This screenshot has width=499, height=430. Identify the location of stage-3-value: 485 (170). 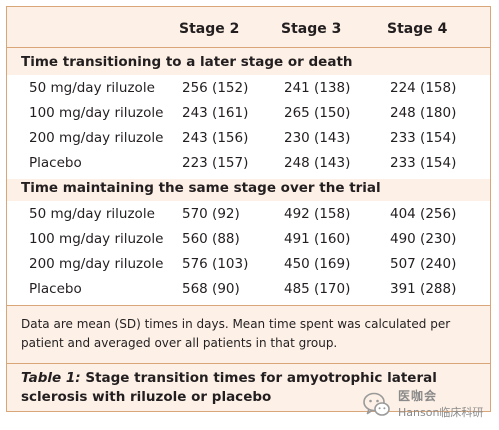
(317, 289).